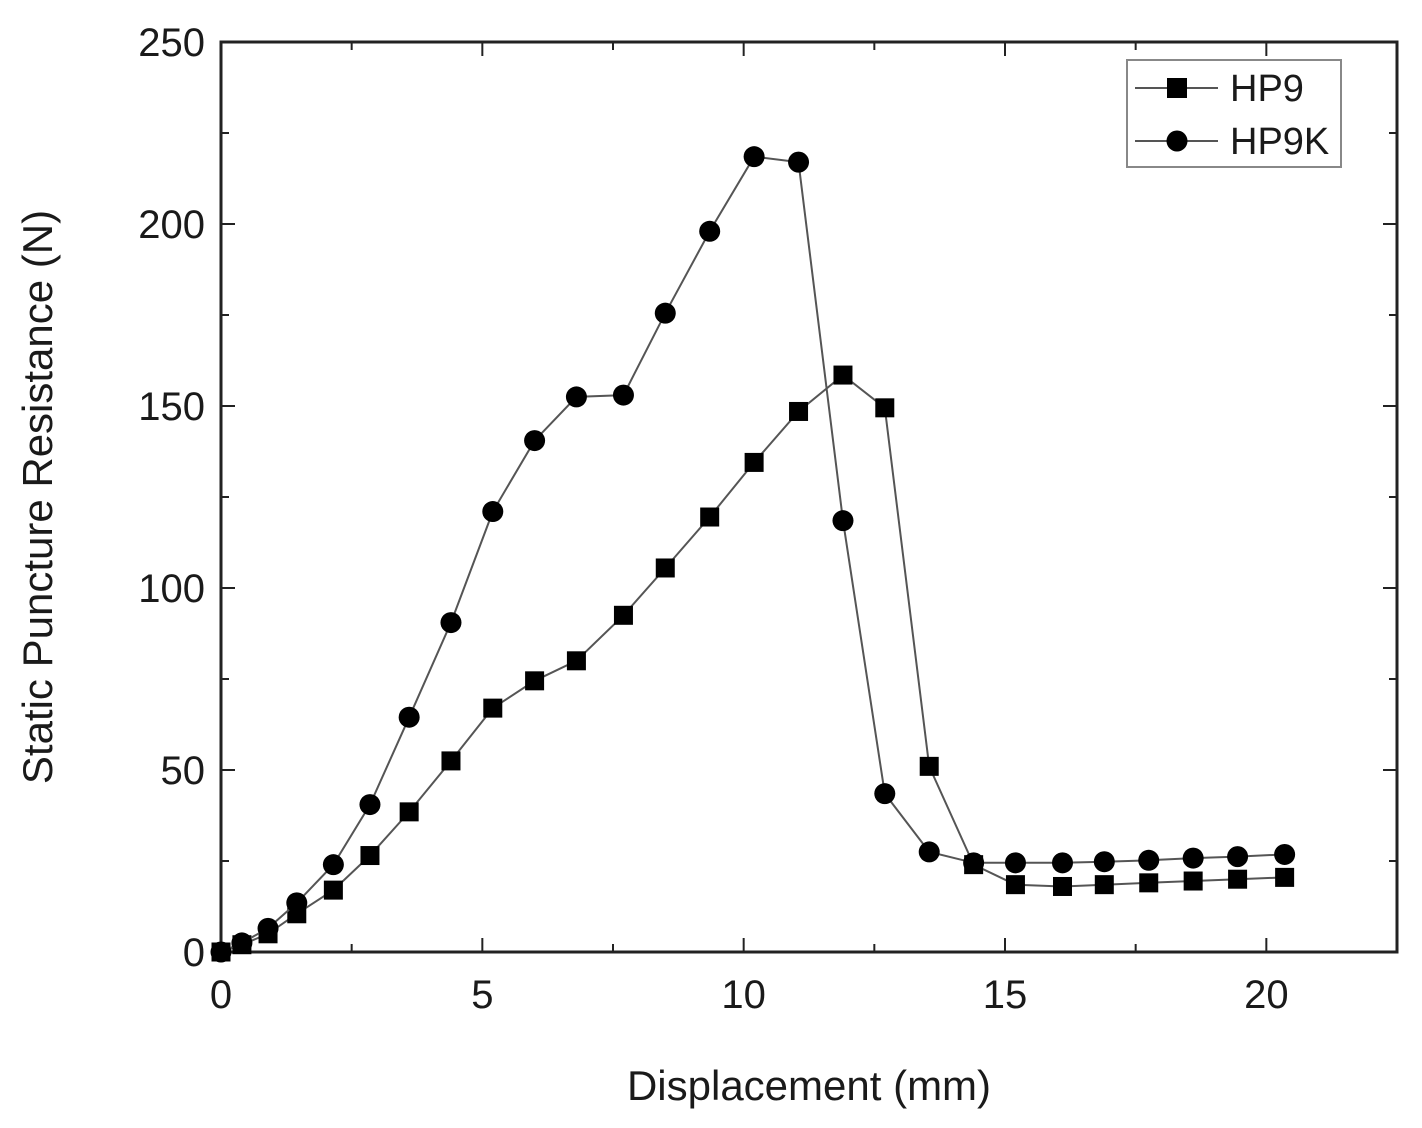 The height and width of the screenshot is (1128, 1422). I want to click on x-tick-label: 20, so click(1266, 995).